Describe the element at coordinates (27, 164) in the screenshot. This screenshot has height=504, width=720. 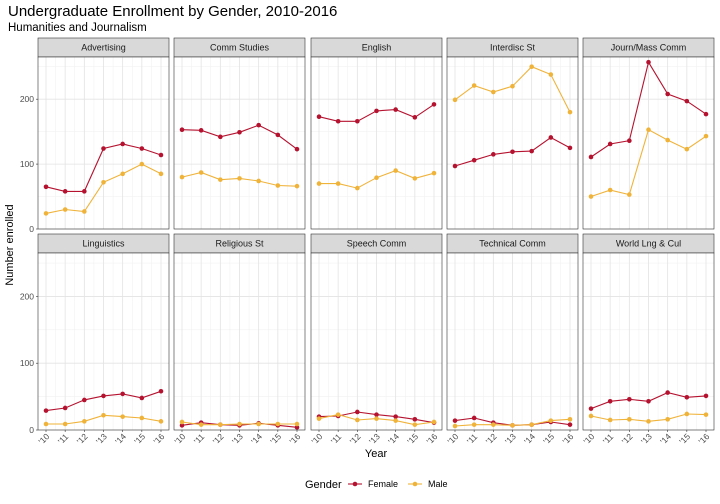
I see `y-tick-label: 100` at that location.